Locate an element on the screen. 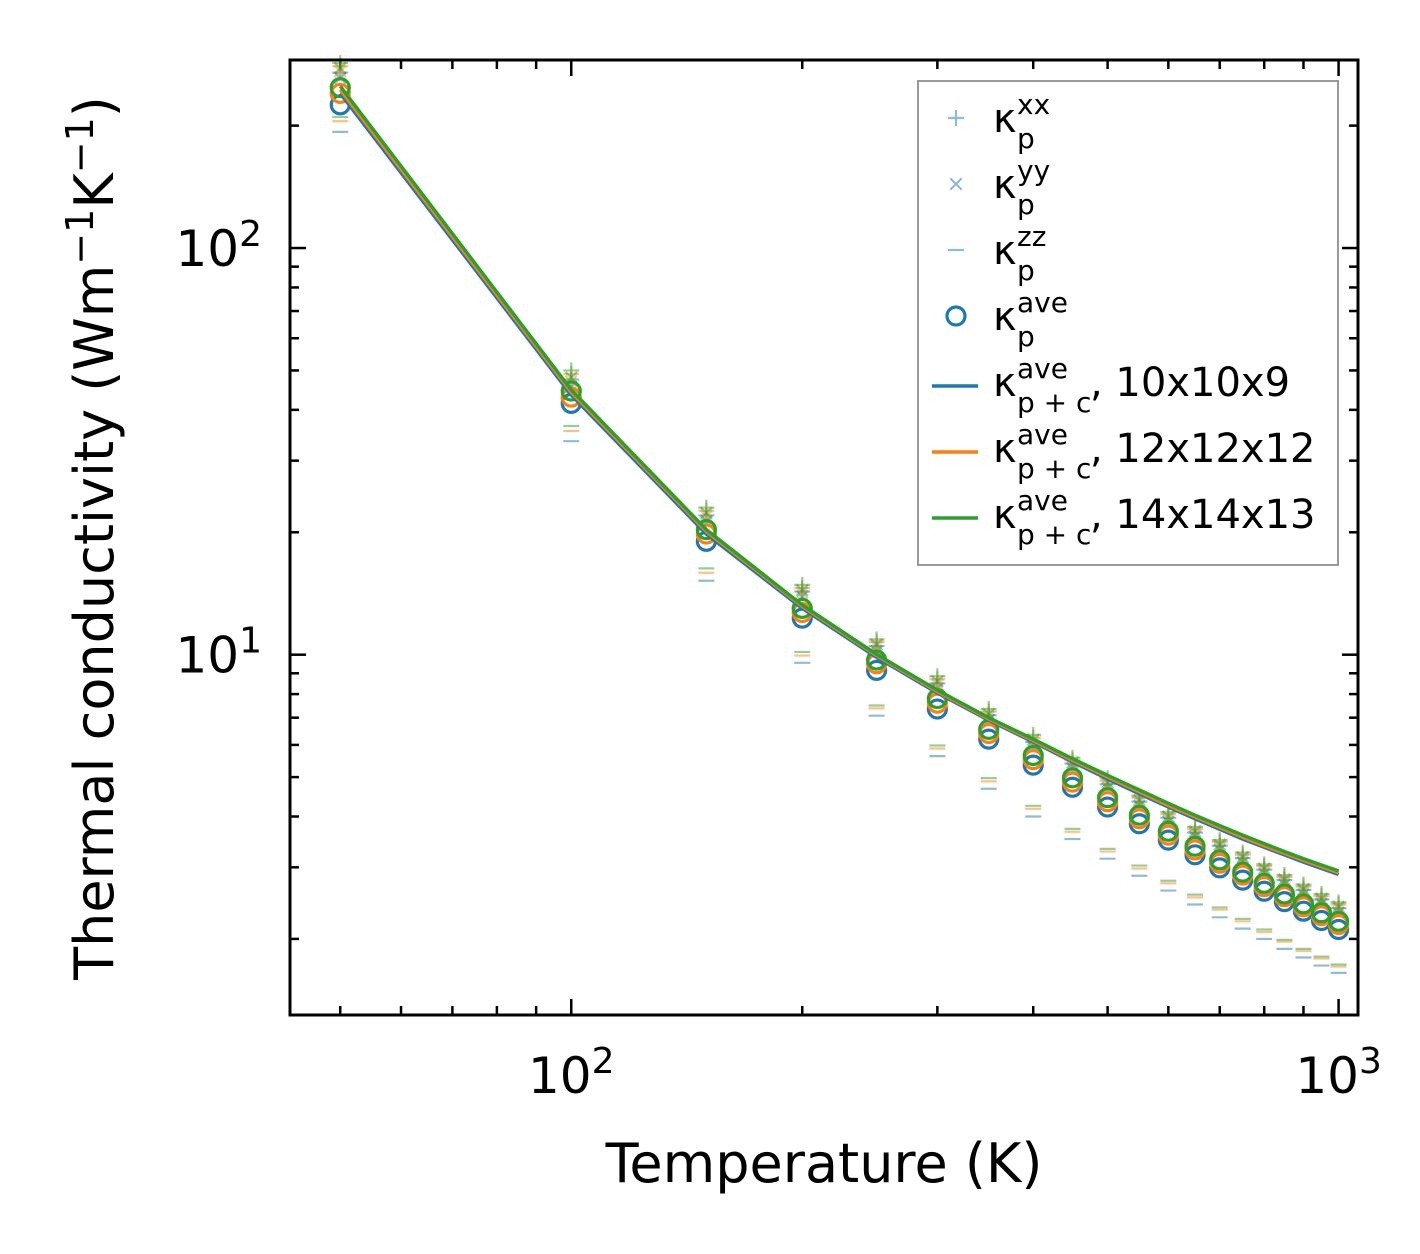 This screenshot has width=1420, height=1254. legend-frame is located at coordinates (1128, 323).